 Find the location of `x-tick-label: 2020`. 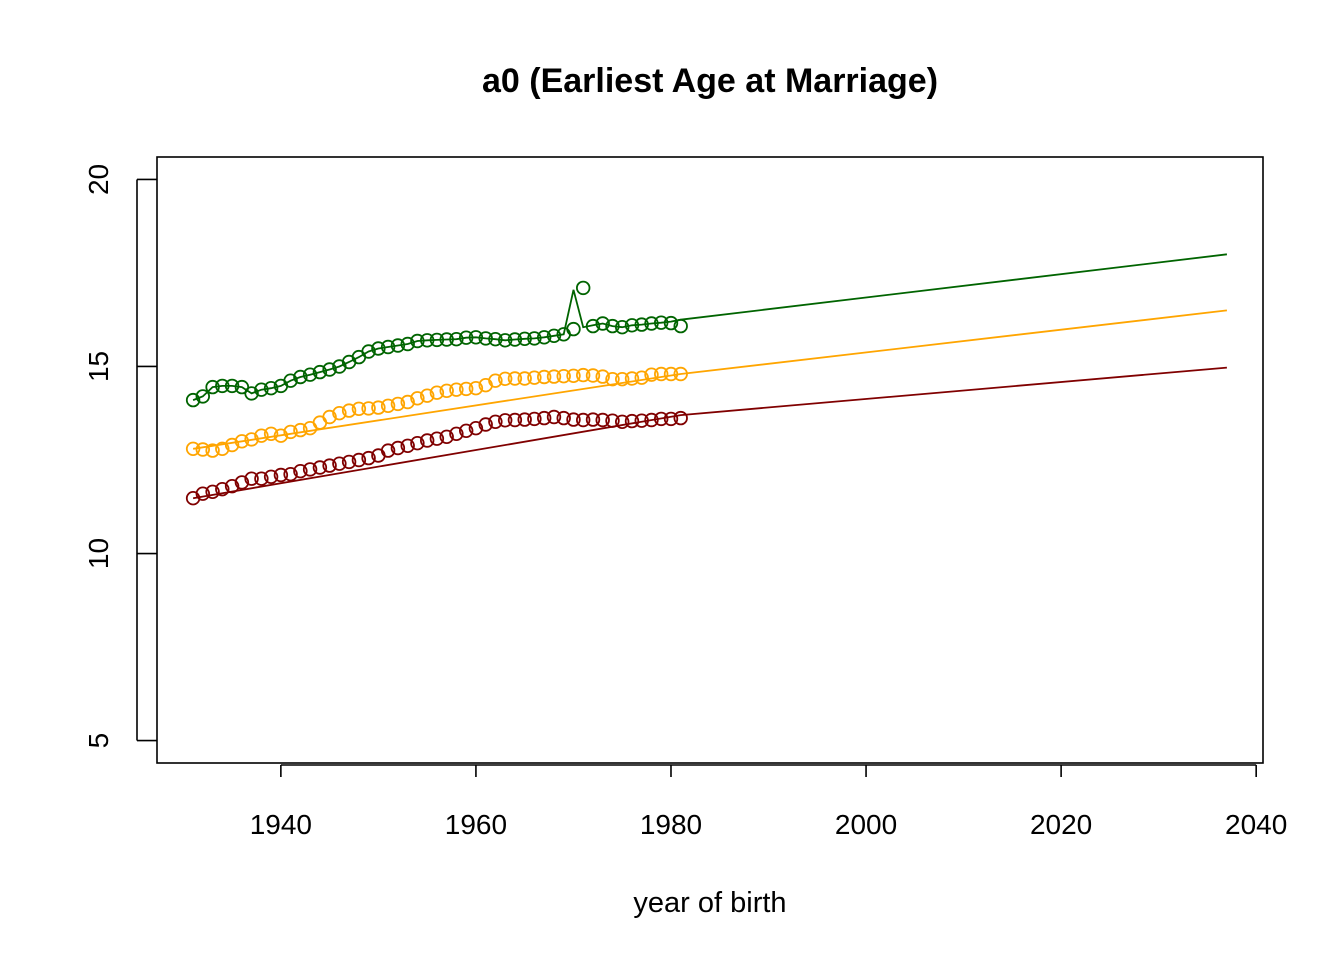

x-tick-label: 2020 is located at coordinates (1061, 824).